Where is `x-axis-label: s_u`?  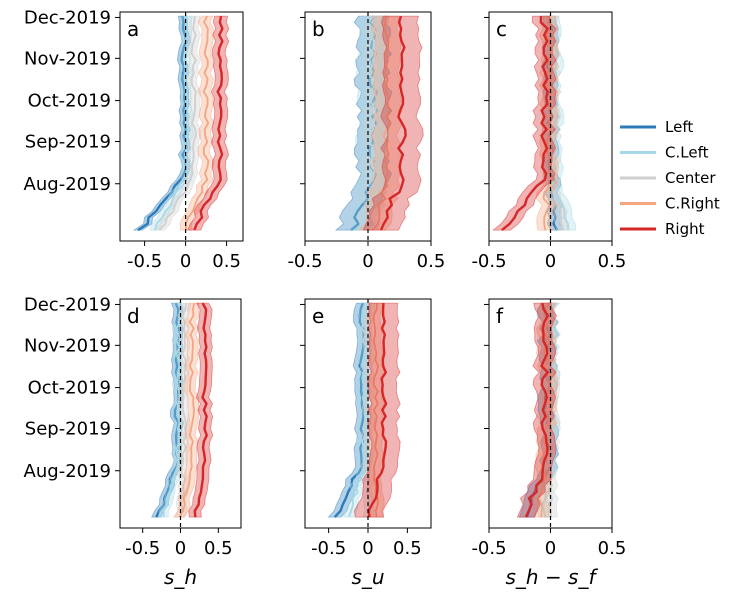 x-axis-label: s_u is located at coordinates (367, 577).